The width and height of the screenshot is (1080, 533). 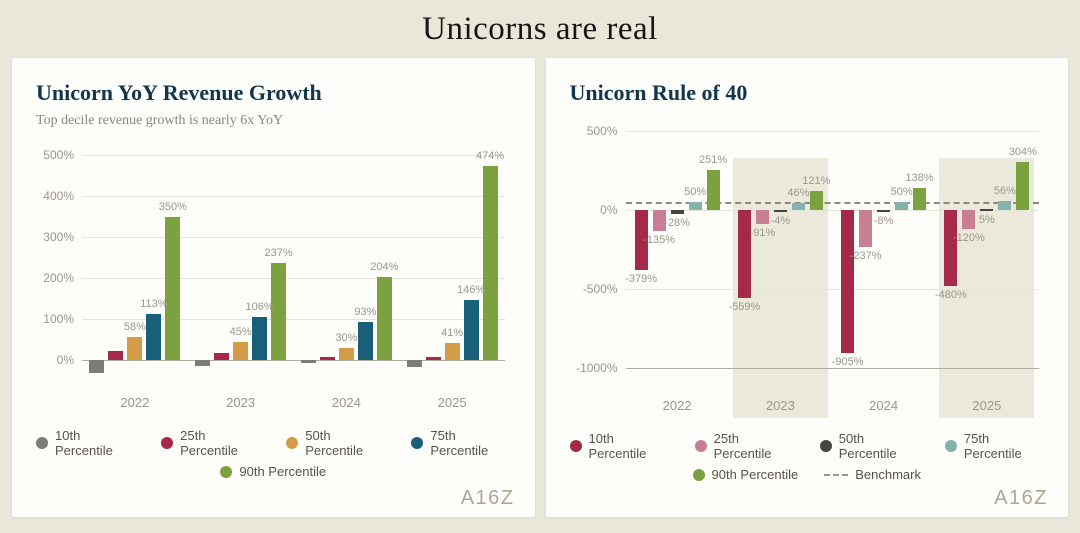 What do you see at coordinates (816, 180) in the screenshot?
I see `bar-value-label: 121%` at bounding box center [816, 180].